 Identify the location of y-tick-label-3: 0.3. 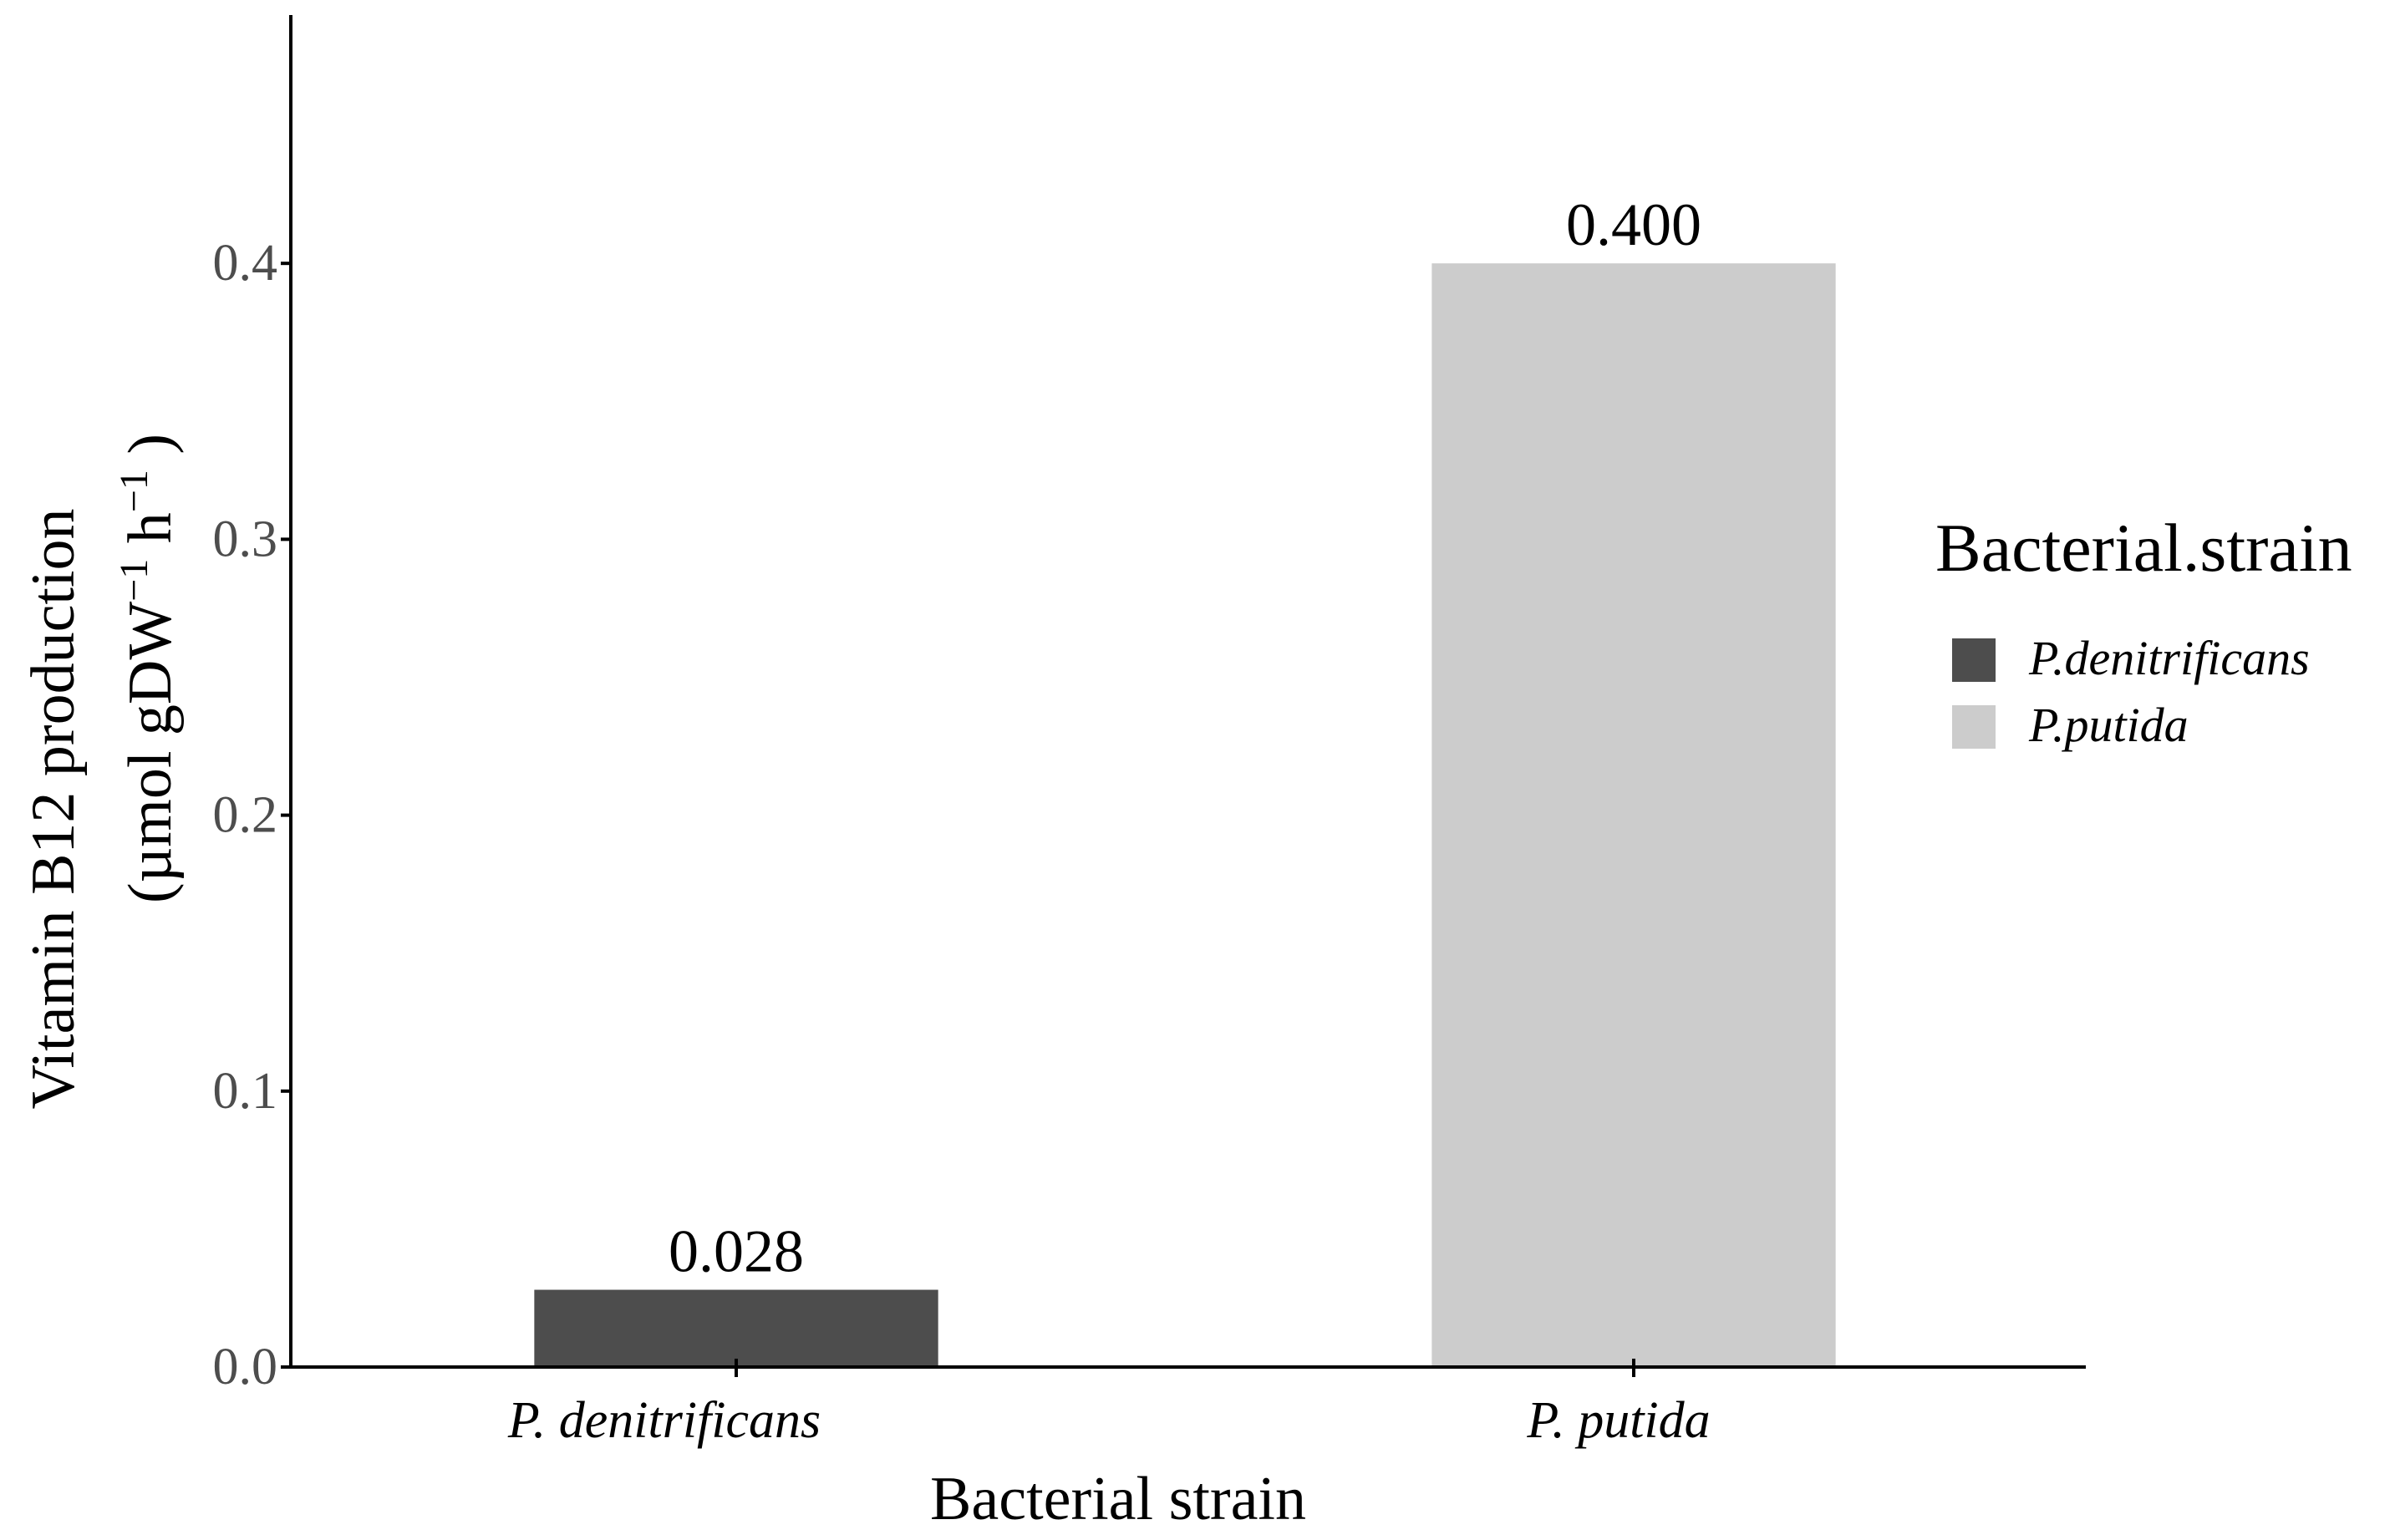
(245, 539).